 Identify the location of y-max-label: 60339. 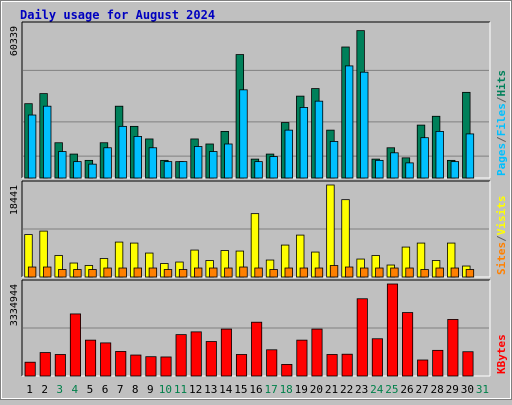
(14, 41).